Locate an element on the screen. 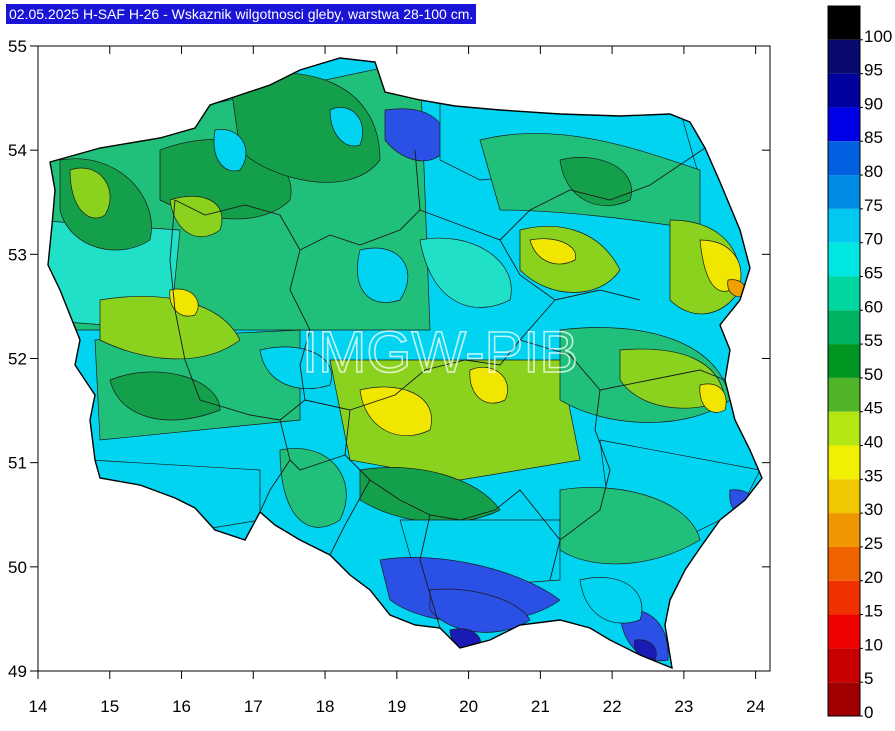 The height and width of the screenshot is (731, 895). x-tick-label: 23 is located at coordinates (683, 706).